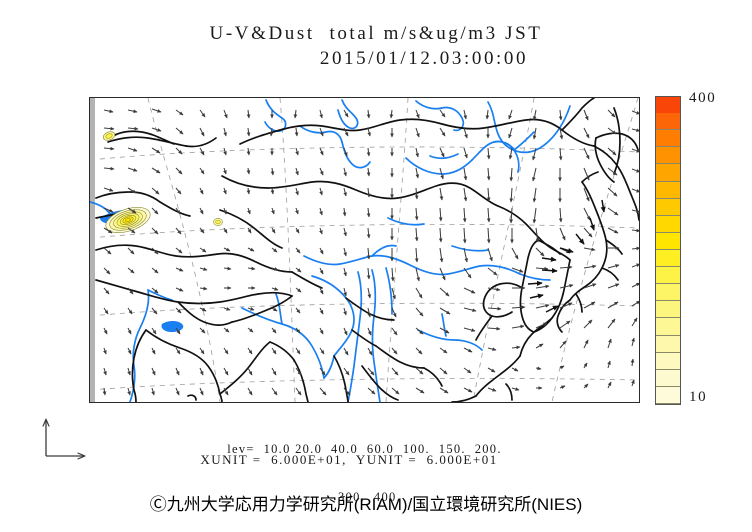 The width and height of the screenshot is (752, 532). Describe the element at coordinates (376, 33) in the screenshot. I see `page-title: U-V&Dust total m/s&ug/m3 JST` at that location.